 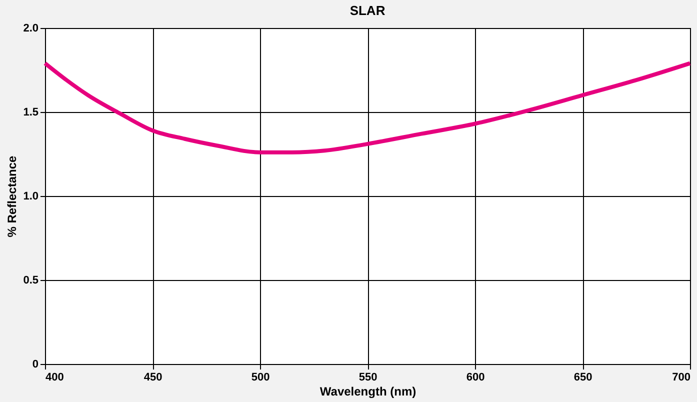 What do you see at coordinates (368, 10) in the screenshot?
I see `chart-title: SLAR` at bounding box center [368, 10].